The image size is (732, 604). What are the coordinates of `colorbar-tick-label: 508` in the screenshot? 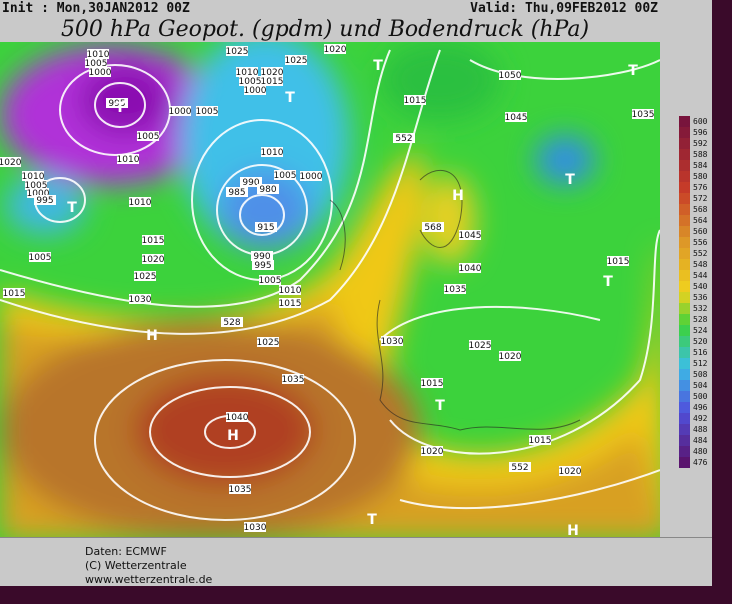 It's located at (700, 374).